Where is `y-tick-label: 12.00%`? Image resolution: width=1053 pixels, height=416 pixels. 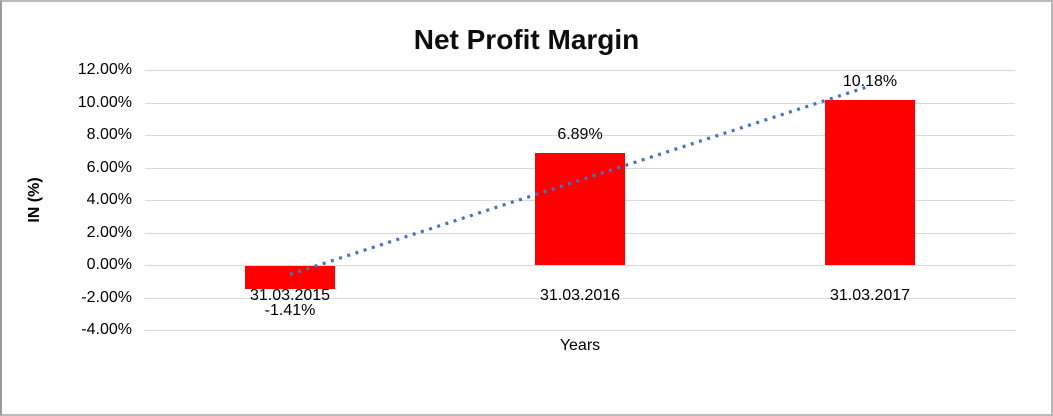
y-tick-label: 12.00% is located at coordinates (104, 69).